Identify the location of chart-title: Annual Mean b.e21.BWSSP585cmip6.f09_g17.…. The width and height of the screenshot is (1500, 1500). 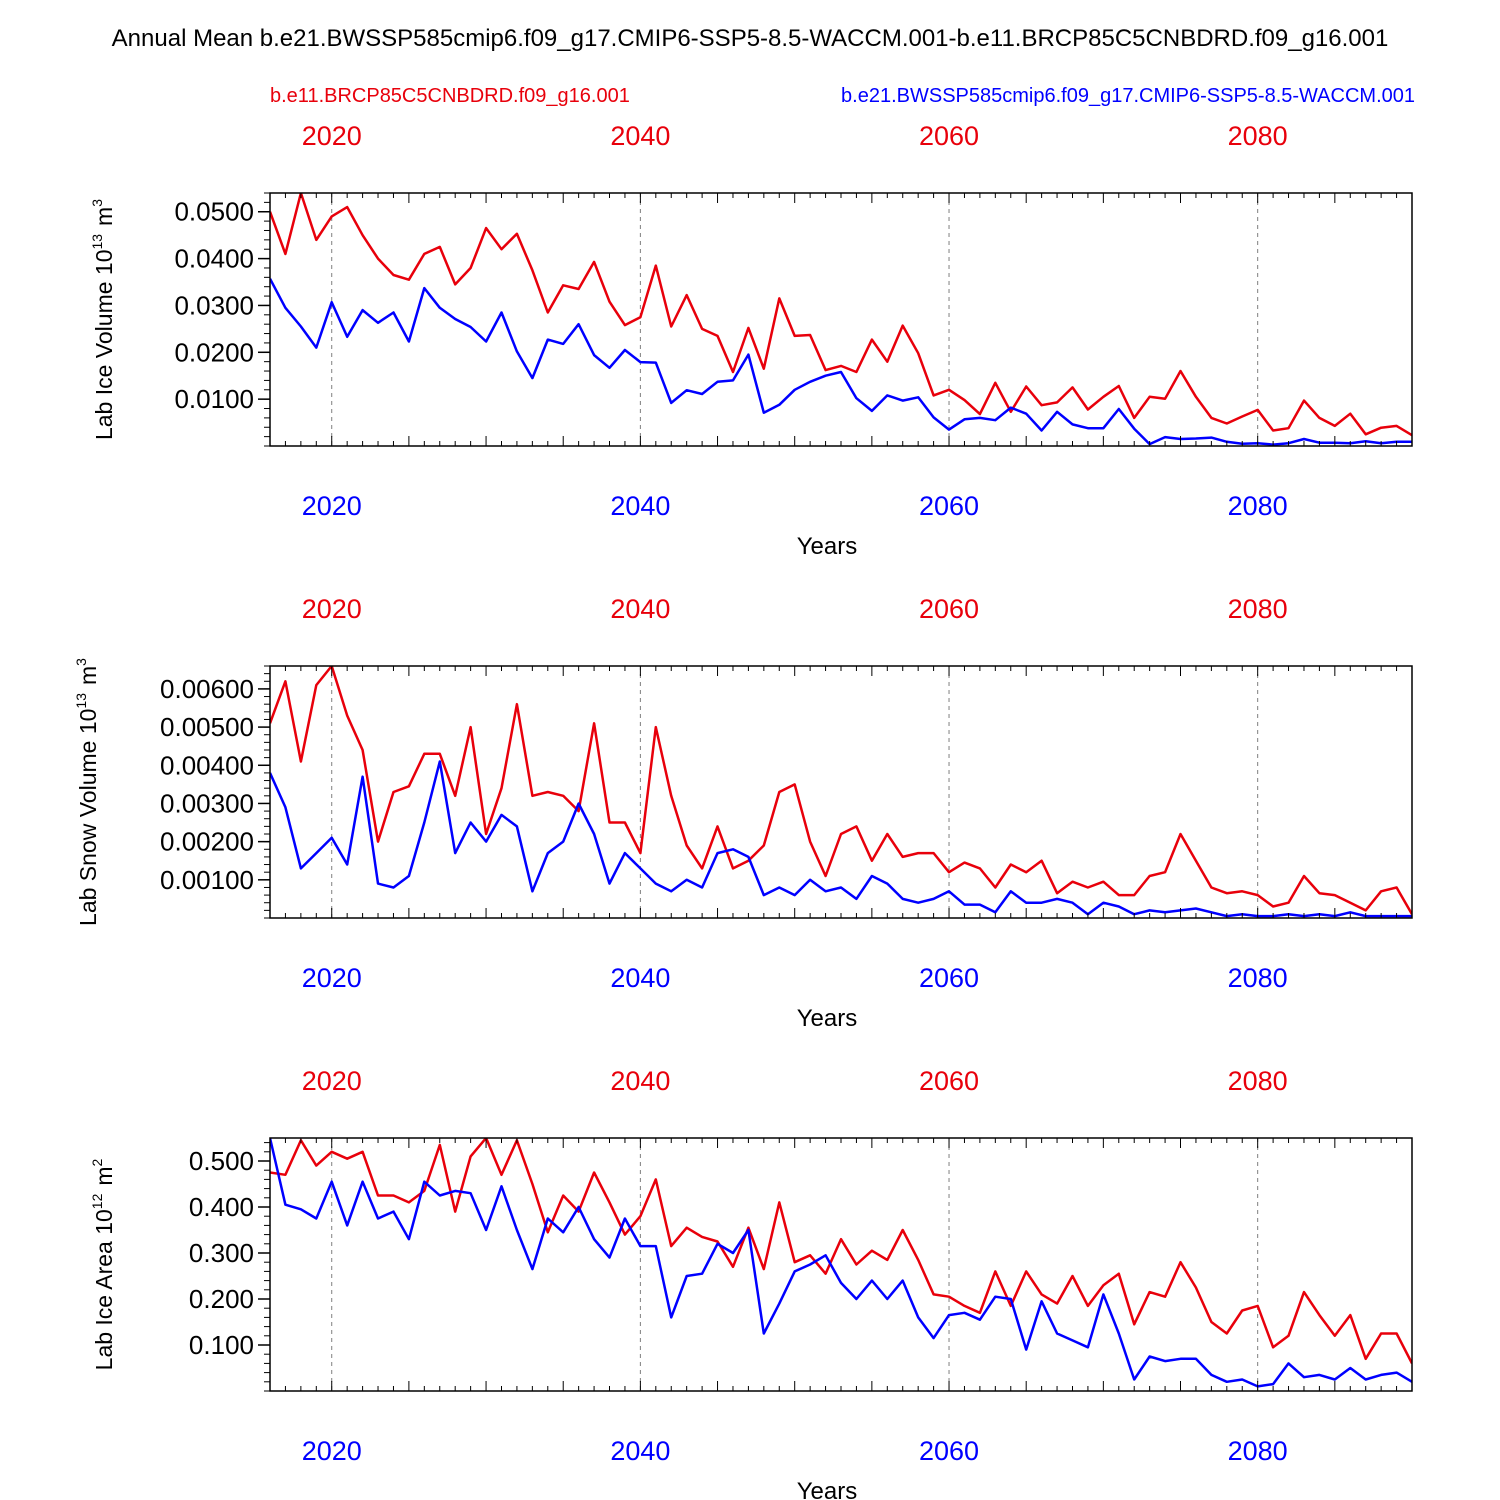
(750, 38).